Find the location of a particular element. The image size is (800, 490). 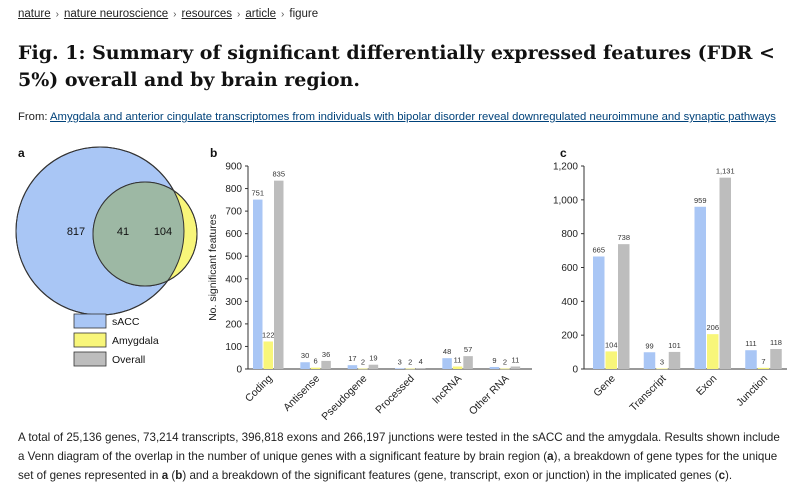

breadcrumb-link-journal: nature neuroscience is located at coordinates (116, 14).